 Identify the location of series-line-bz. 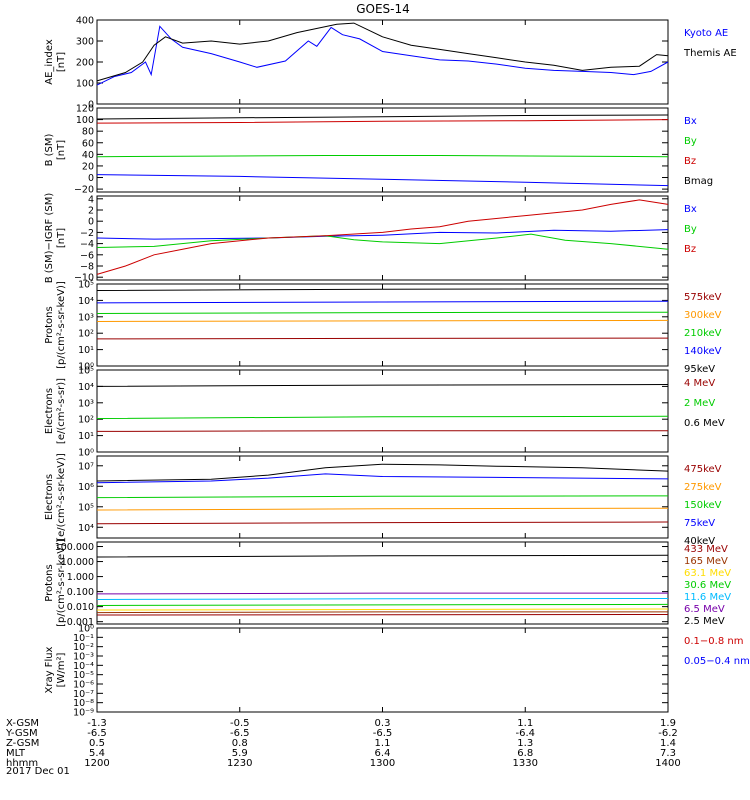
(382, 121).